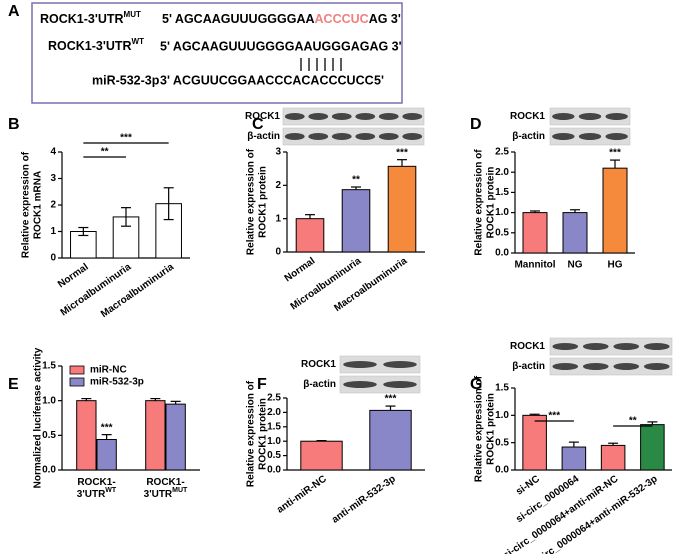 This screenshot has height=554, width=685. What do you see at coordinates (534, 265) in the screenshot?
I see `x-tick-label: Mannitol` at bounding box center [534, 265].